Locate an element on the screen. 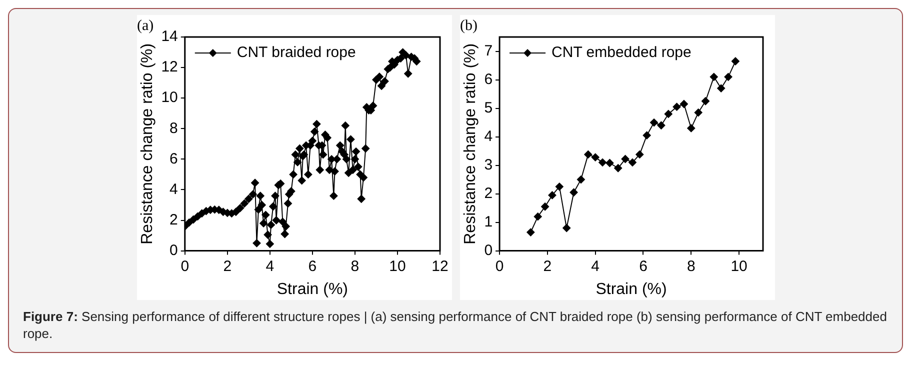 The height and width of the screenshot is (365, 913). y-tick-label: 1 is located at coordinates (488, 221).